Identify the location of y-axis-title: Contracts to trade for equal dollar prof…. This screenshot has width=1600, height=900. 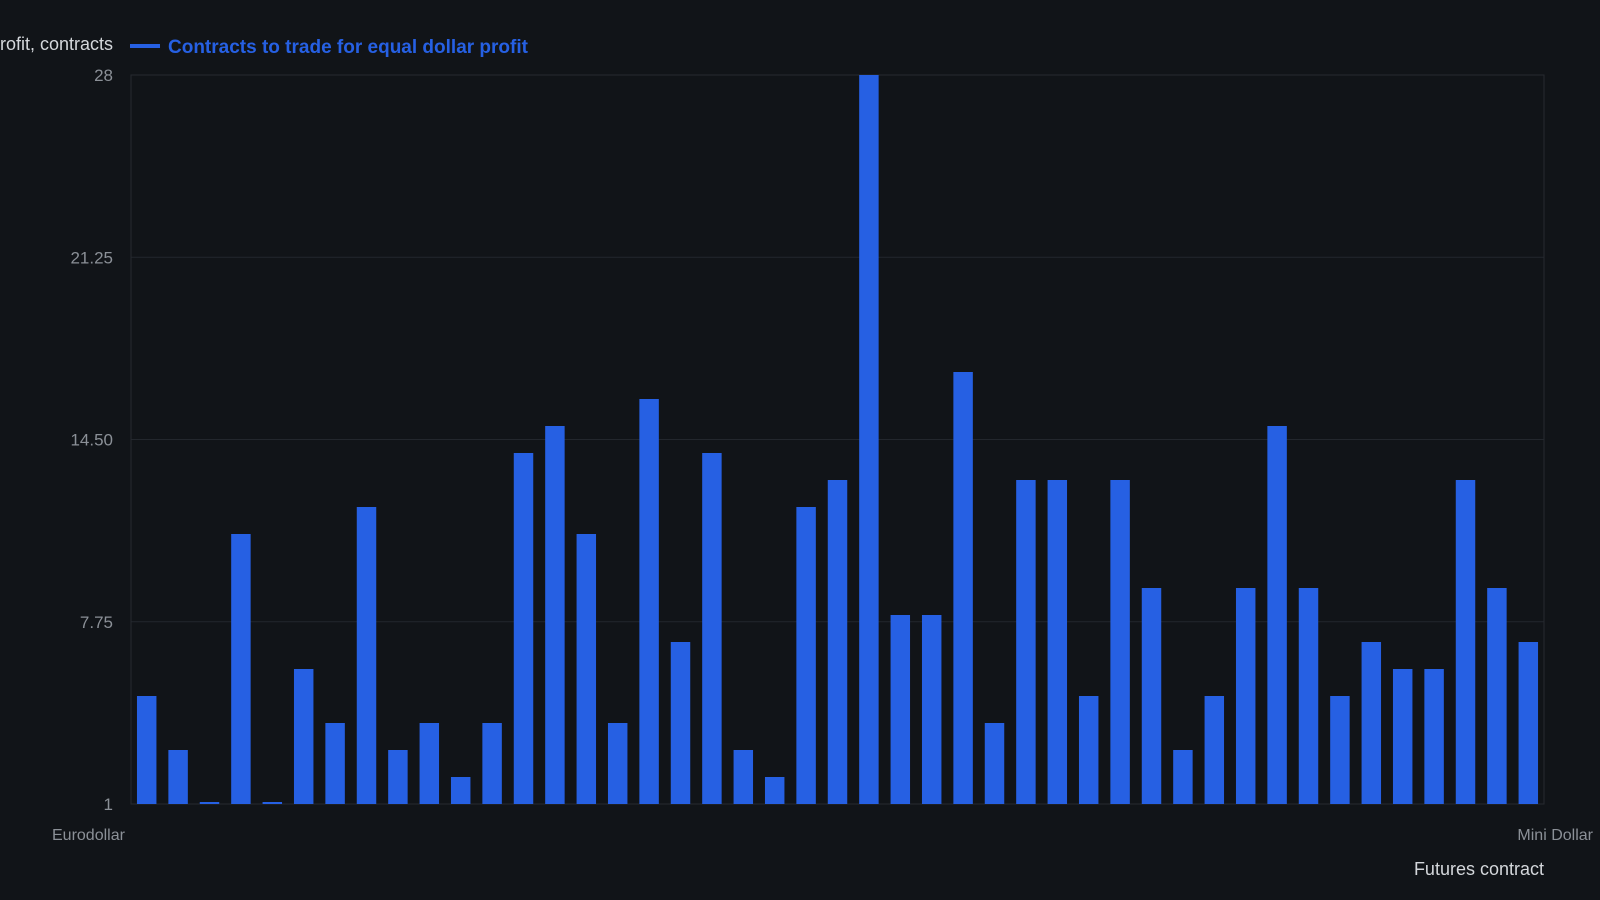
(56, 44).